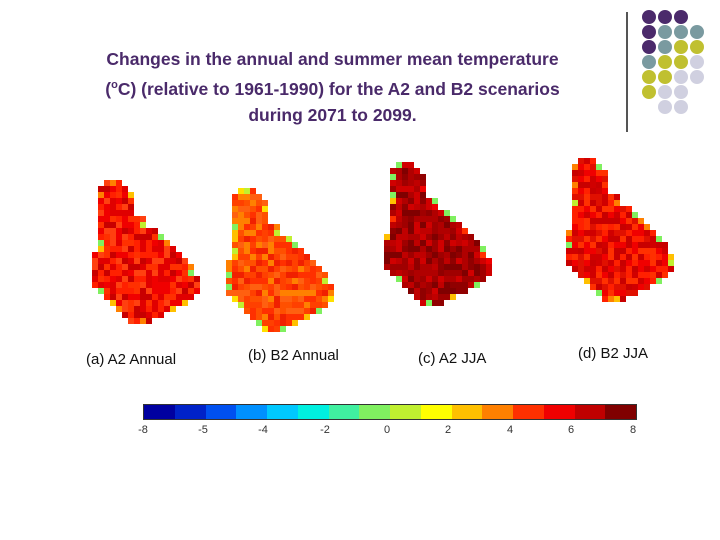 This screenshot has height=540, width=720. I want to click on colorbar-tick-label: 2, so click(448, 430).